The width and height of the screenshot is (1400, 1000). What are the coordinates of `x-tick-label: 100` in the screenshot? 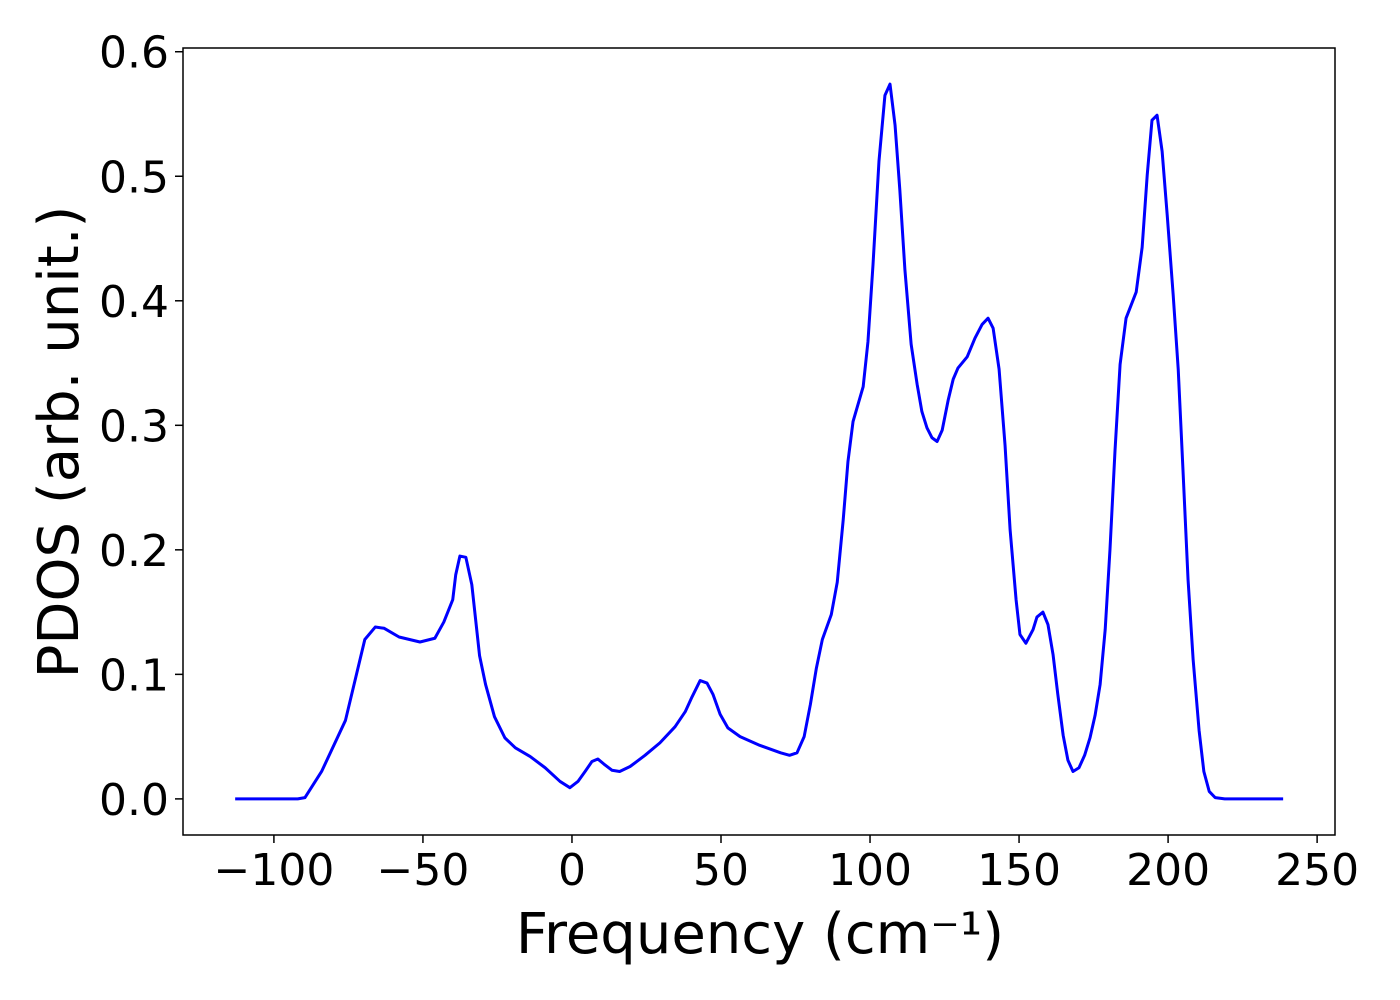 It's located at (870, 870).